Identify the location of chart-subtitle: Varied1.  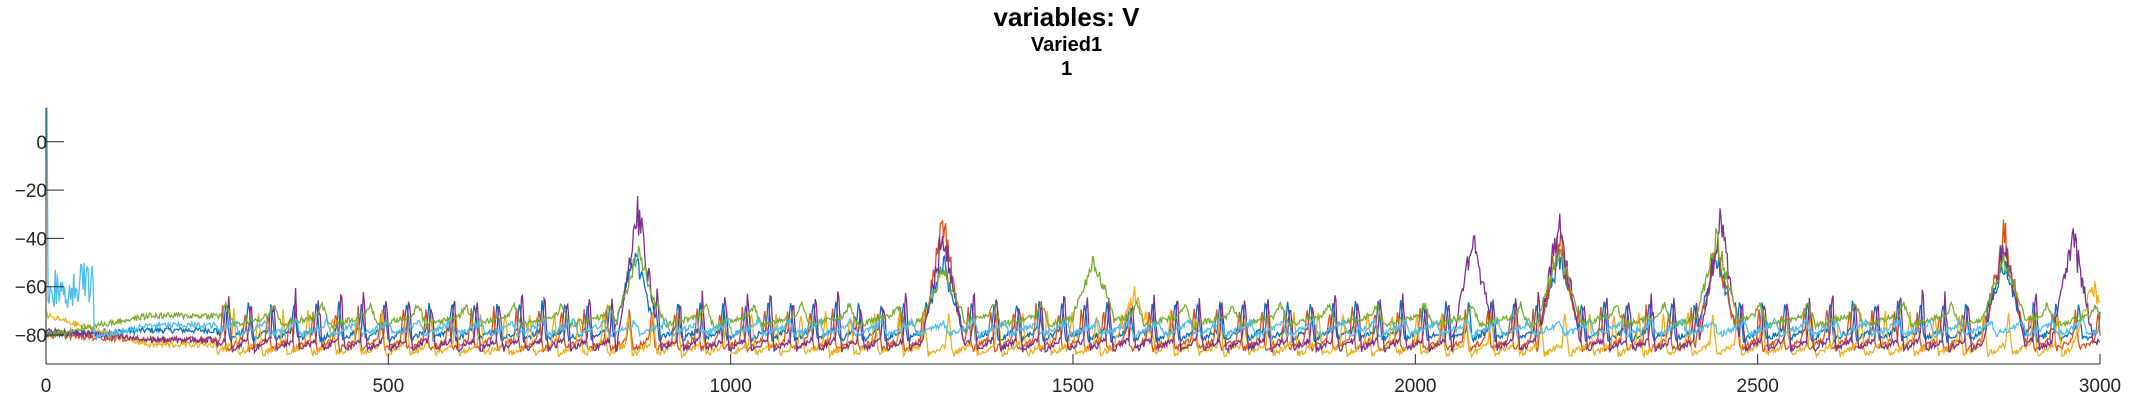
(1066, 45).